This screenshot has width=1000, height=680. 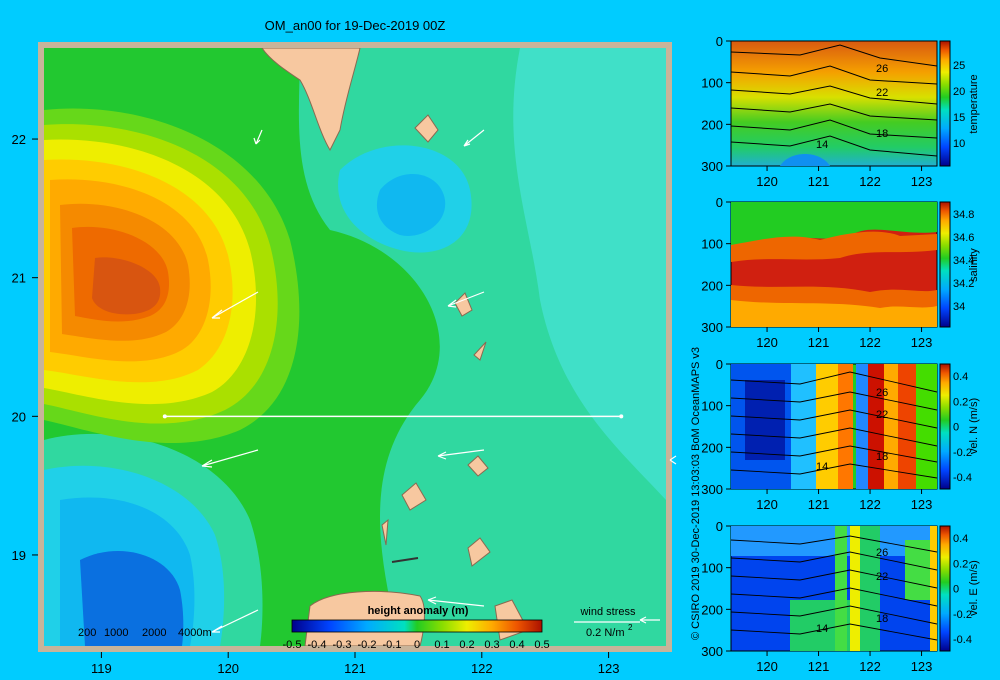 What do you see at coordinates (716, 427) in the screenshot?
I see `vel-n-y-ticks: 0 100 200 300` at bounding box center [716, 427].